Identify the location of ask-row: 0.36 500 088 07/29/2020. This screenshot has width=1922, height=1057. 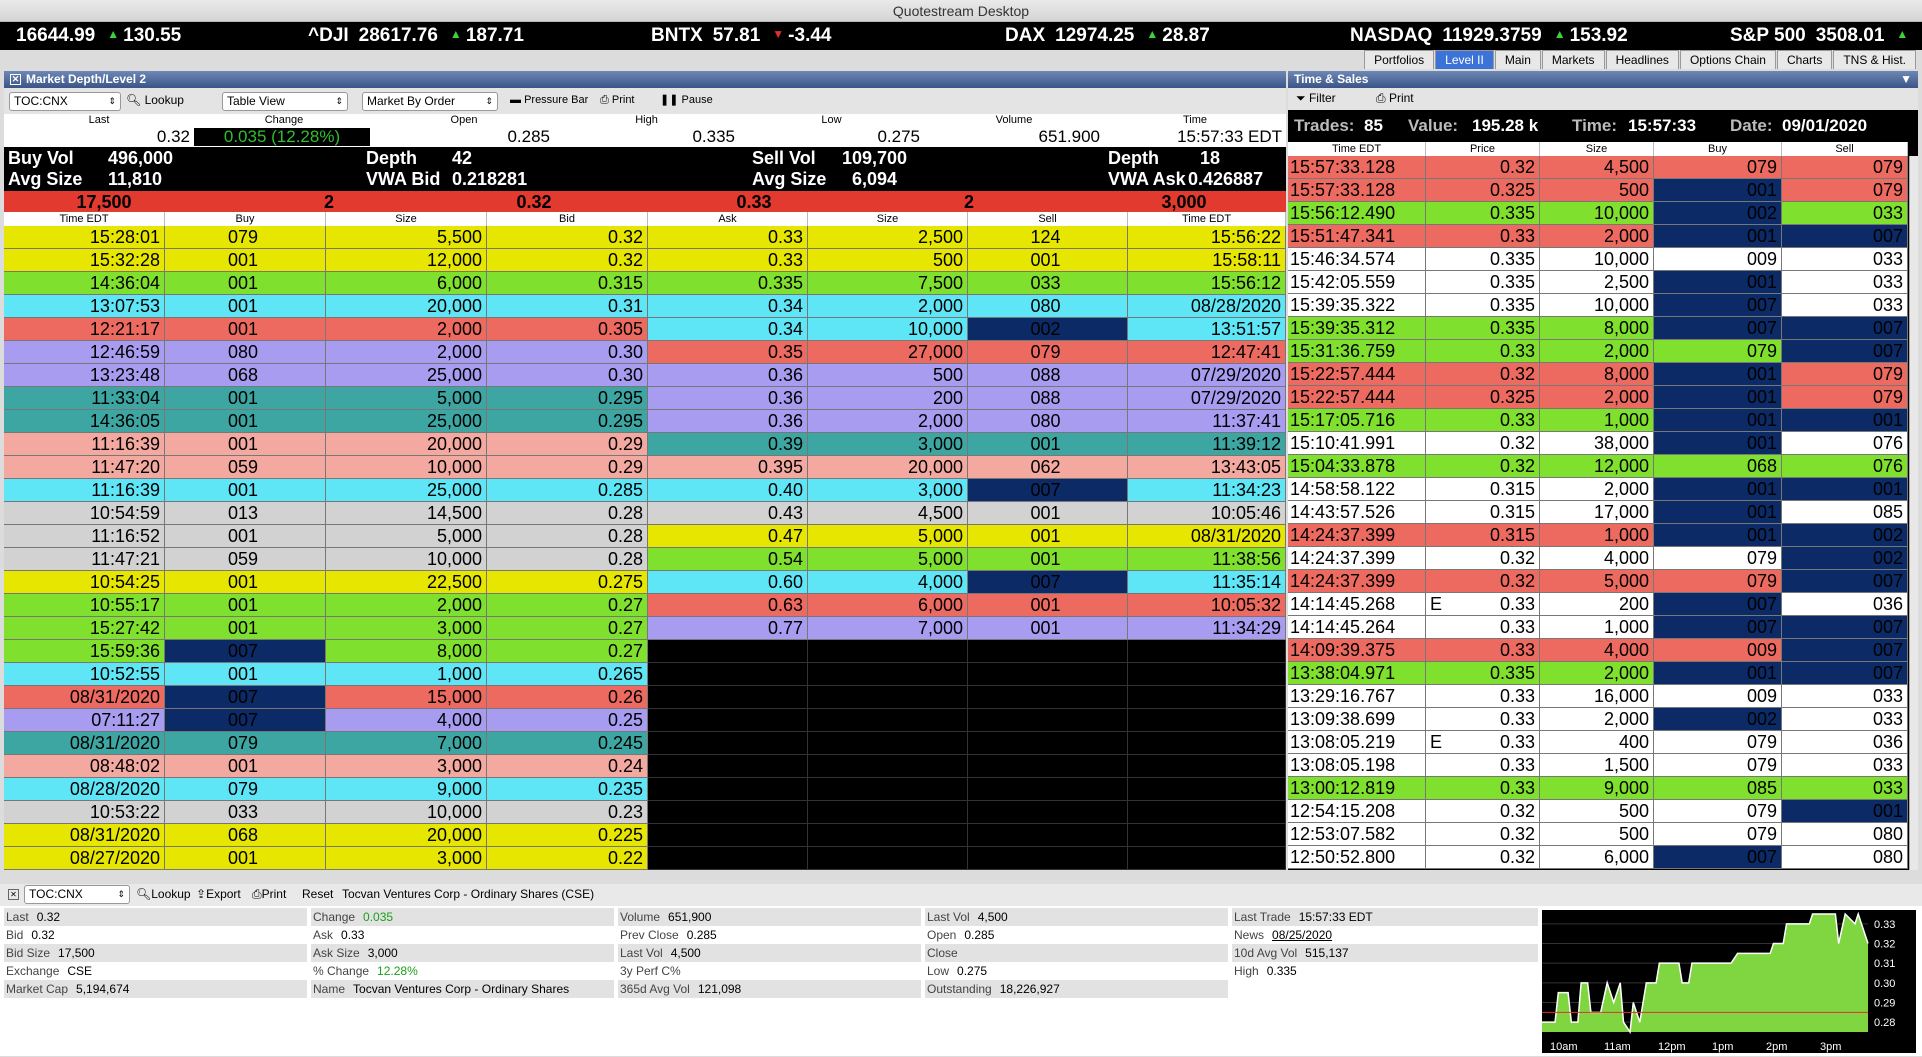
(967, 375).